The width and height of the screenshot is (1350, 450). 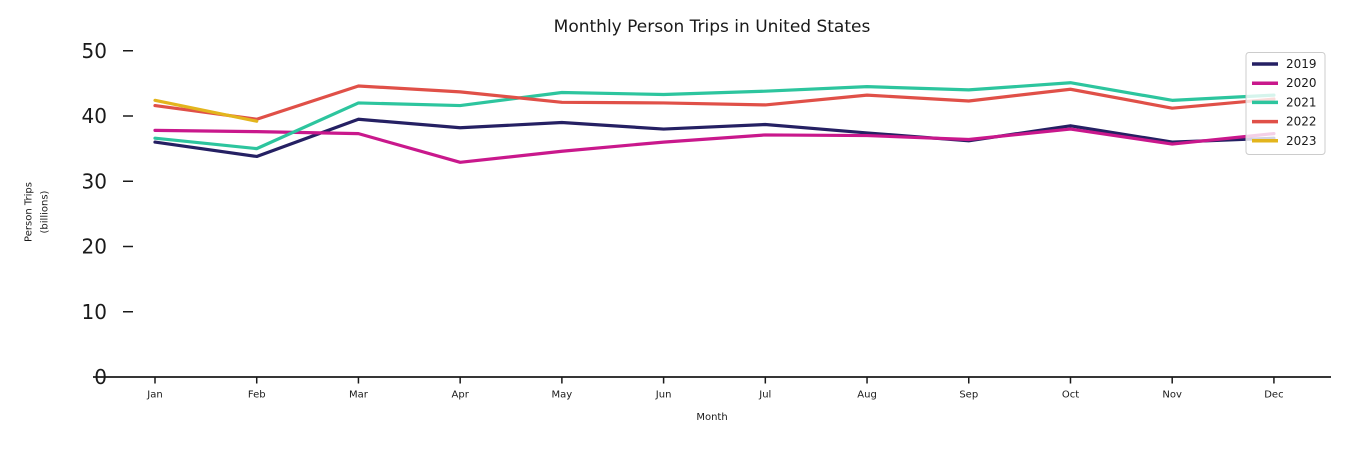 What do you see at coordinates (712, 27) in the screenshot?
I see `chart-title: Monthly Person Trips in United States` at bounding box center [712, 27].